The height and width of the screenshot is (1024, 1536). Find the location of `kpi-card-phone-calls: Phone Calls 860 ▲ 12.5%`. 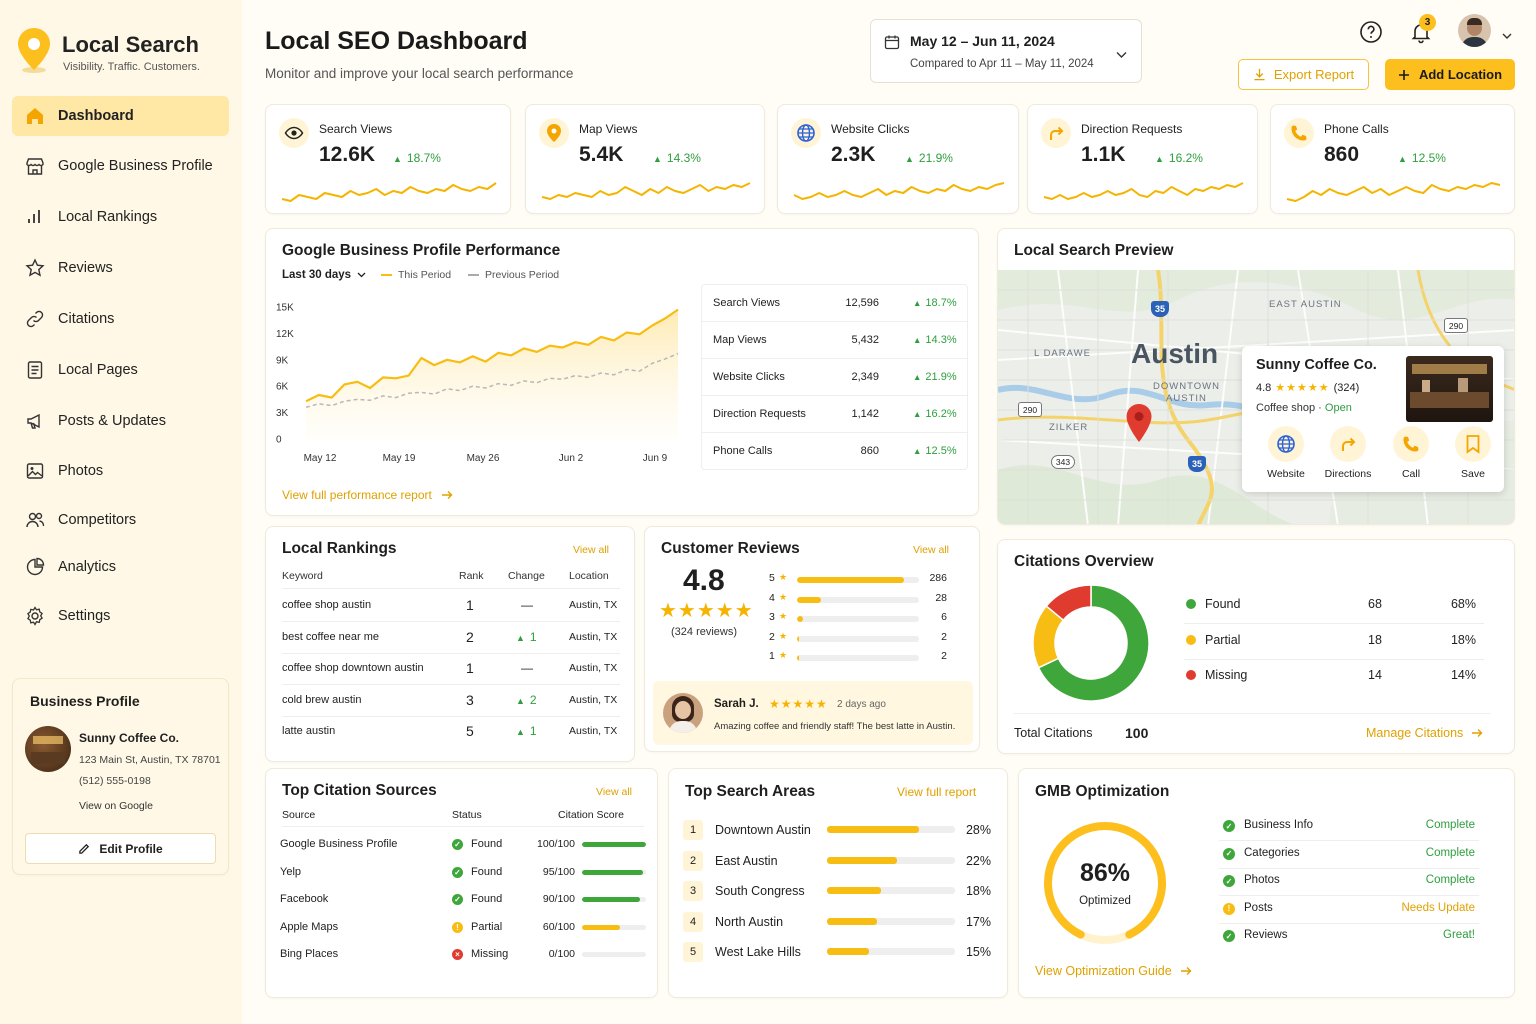

kpi-card-phone-calls: Phone Calls 860 ▲ 12.5% is located at coordinates (1392, 159).